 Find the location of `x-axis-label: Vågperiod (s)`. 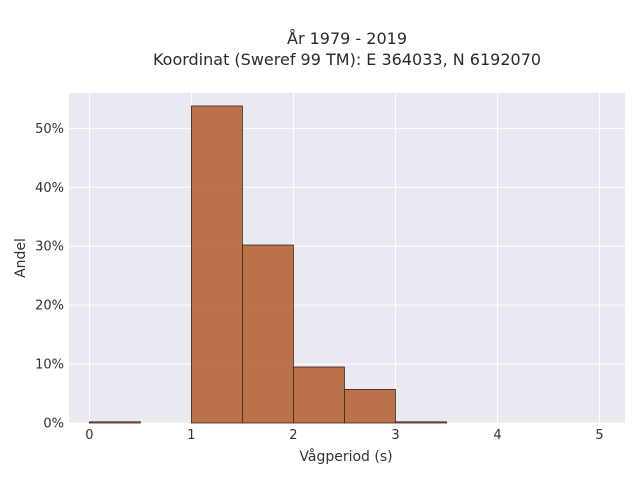

x-axis-label: Vågperiod (s) is located at coordinates (345, 456).